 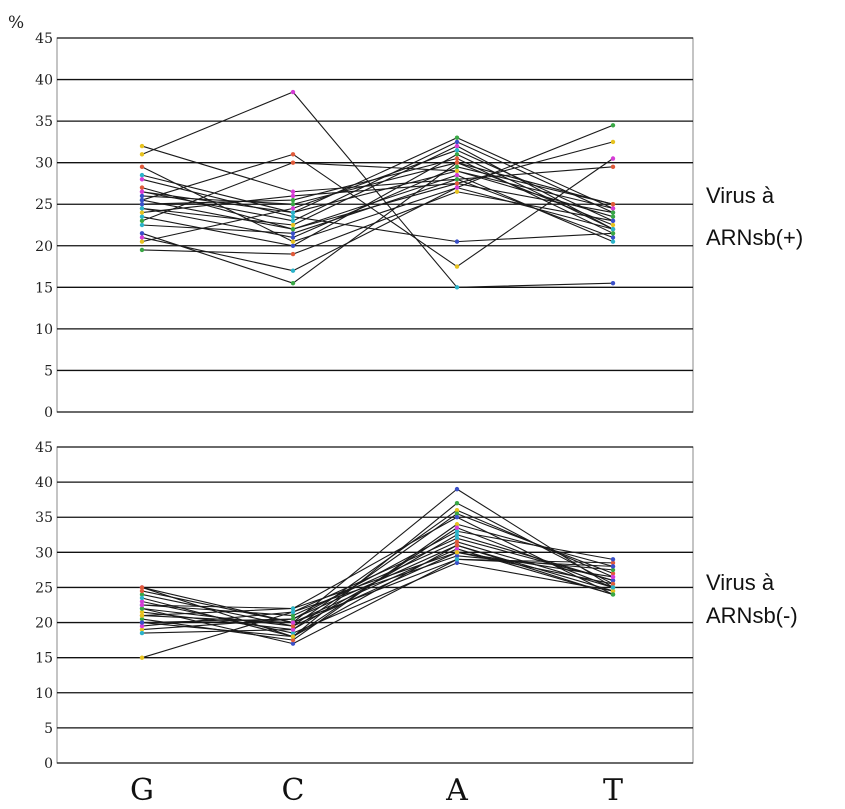 I want to click on x-category-label: T, so click(x=613, y=790).